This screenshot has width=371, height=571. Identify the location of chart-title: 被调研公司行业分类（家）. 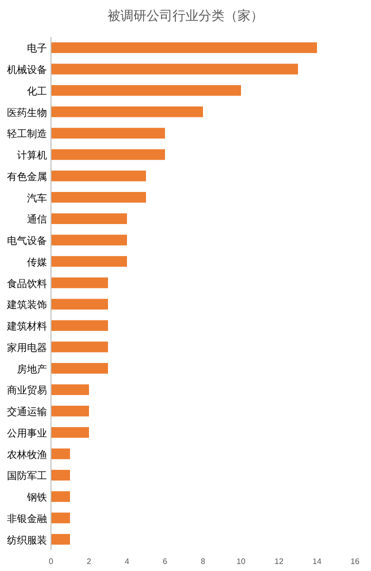
(186, 15).